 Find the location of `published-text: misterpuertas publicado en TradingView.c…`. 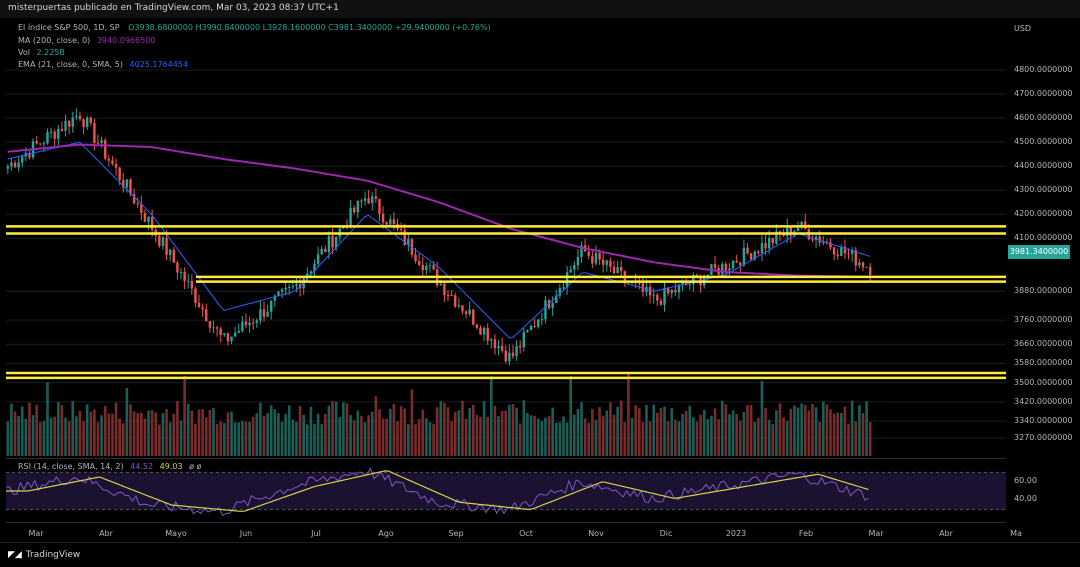

published-text: misterpuertas publicado en TradingView.c… is located at coordinates (173, 8).